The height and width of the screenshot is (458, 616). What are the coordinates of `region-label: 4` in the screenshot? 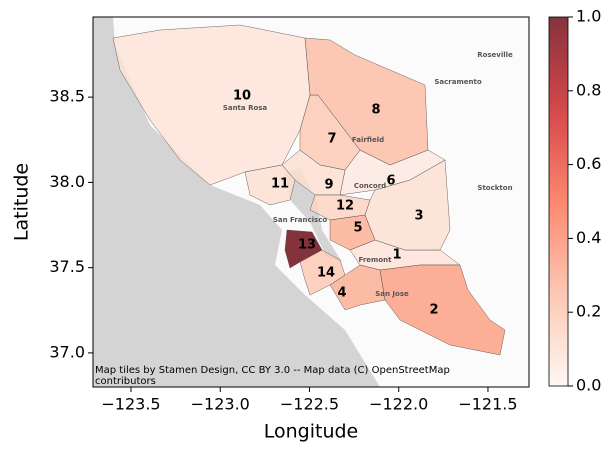 It's located at (341, 293).